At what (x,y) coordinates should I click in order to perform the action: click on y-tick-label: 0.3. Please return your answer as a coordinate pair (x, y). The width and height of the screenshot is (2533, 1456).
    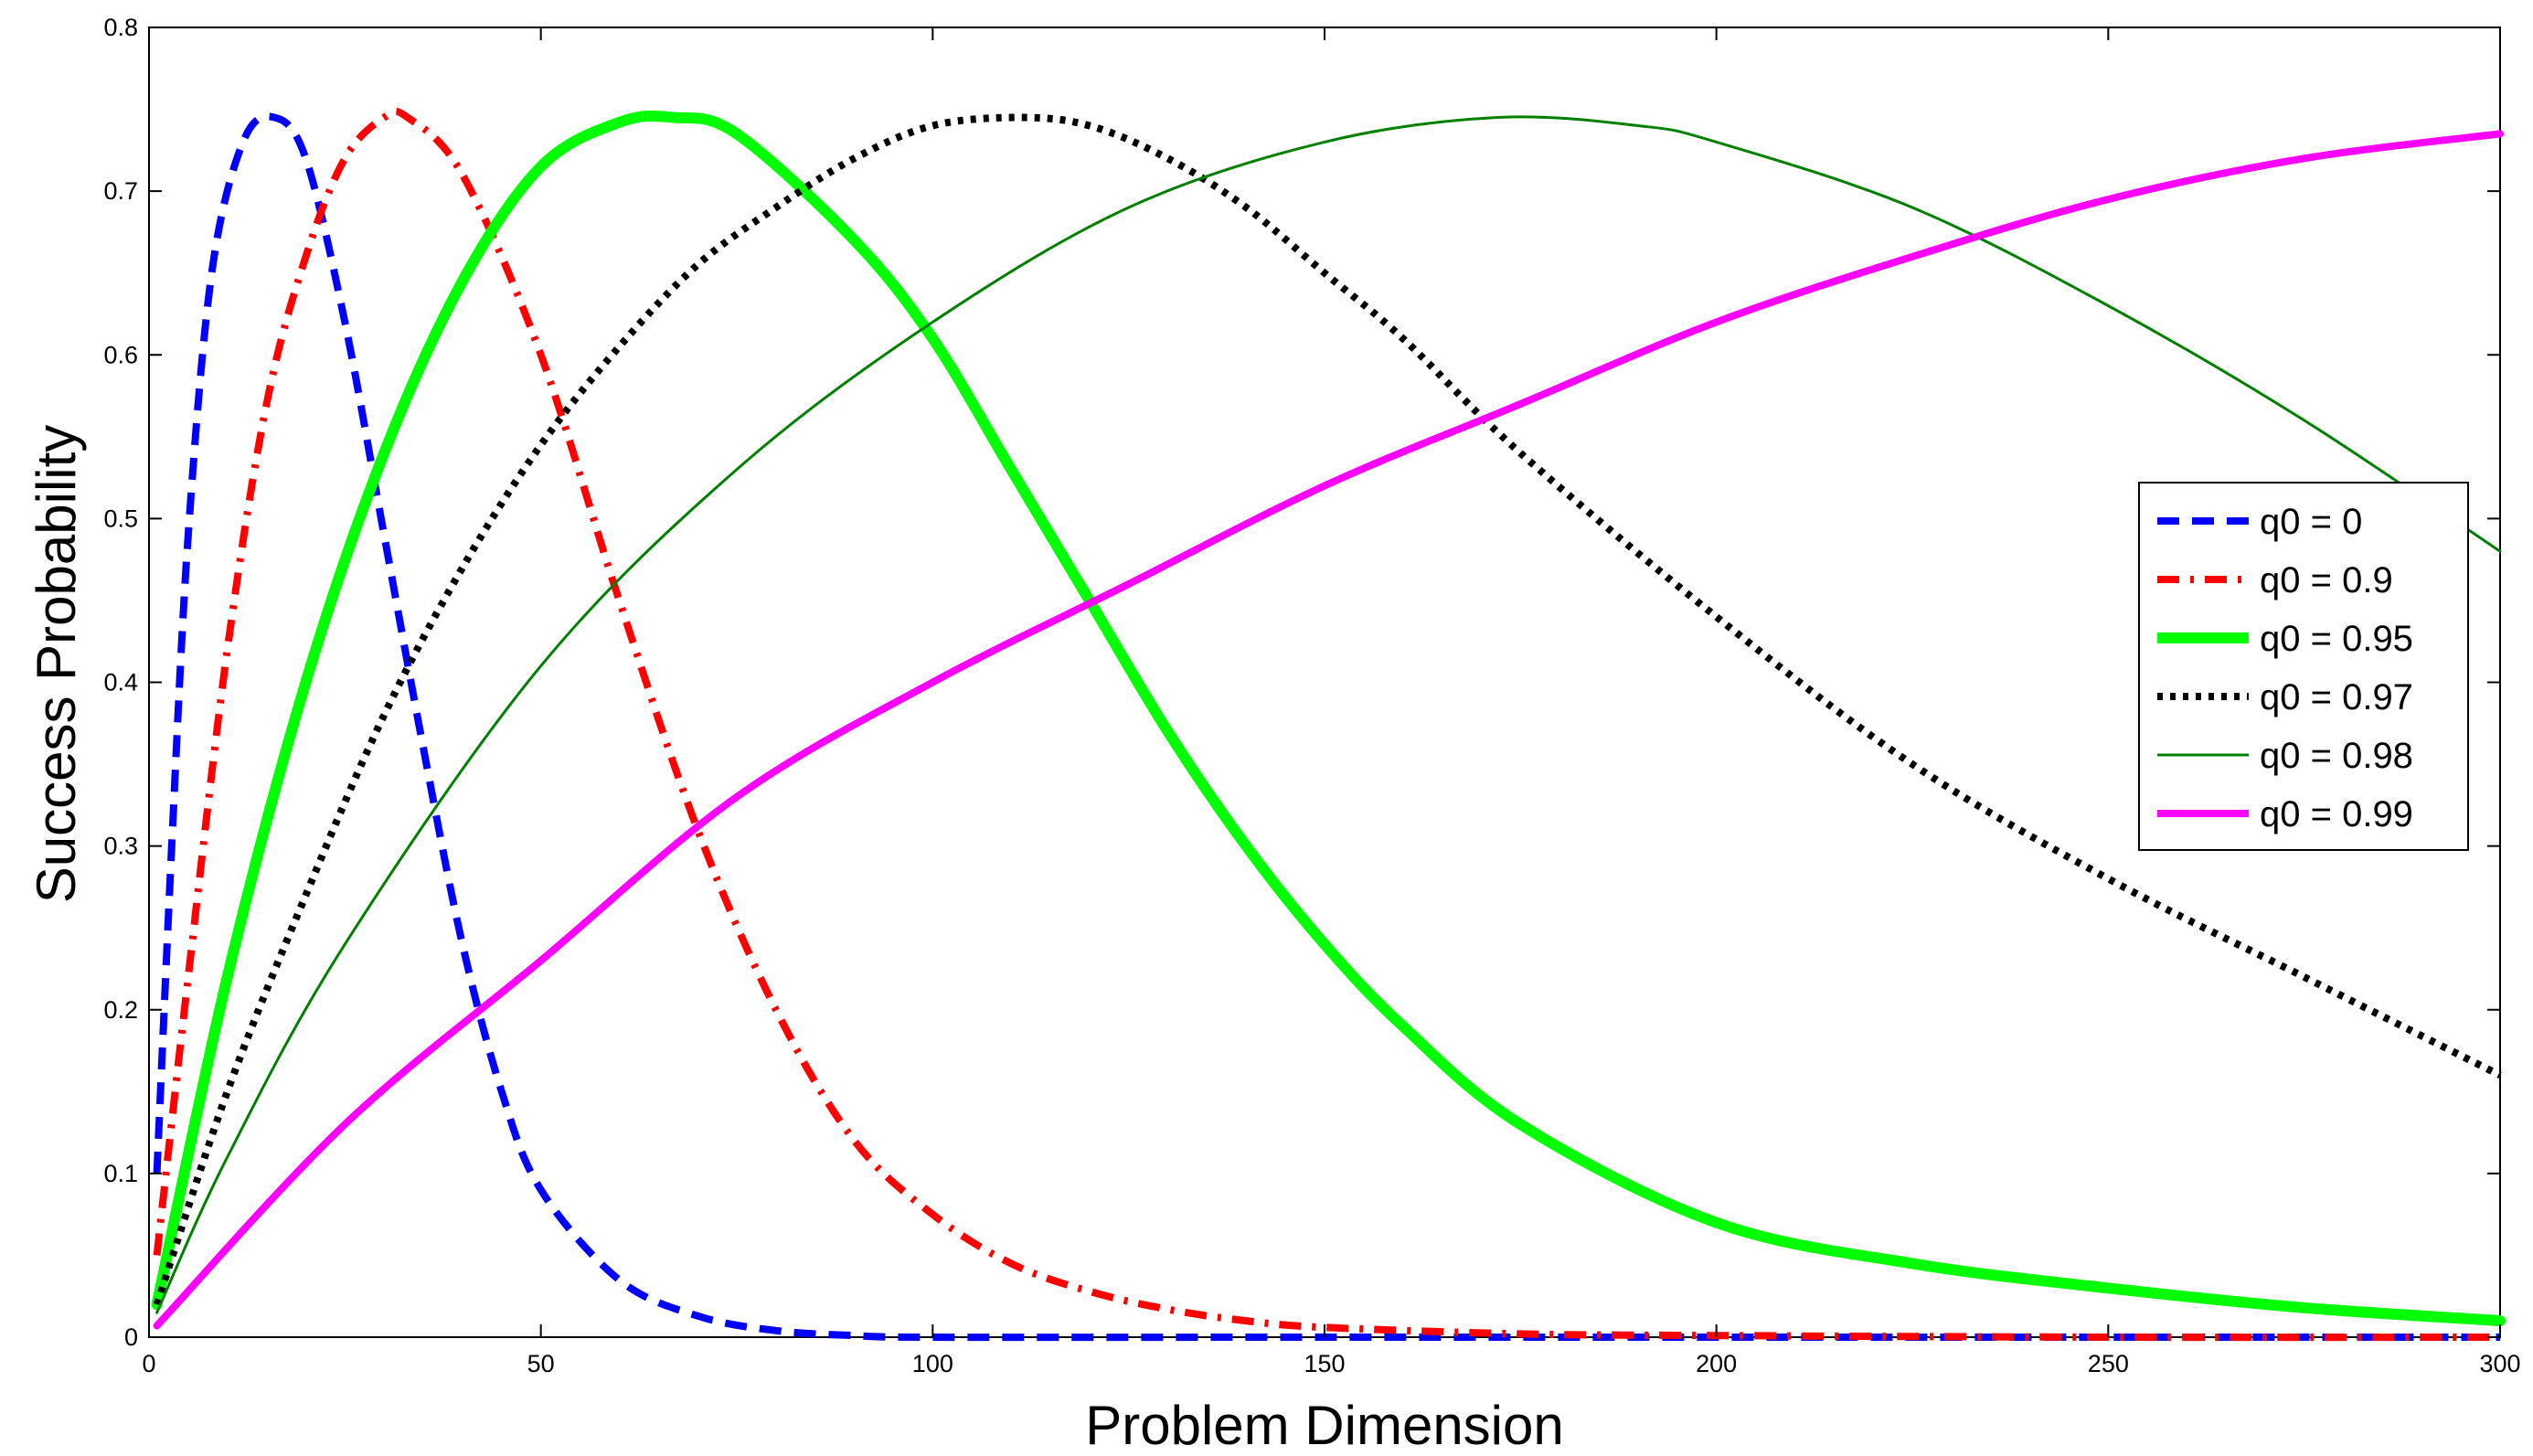
    Looking at the image, I should click on (121, 847).